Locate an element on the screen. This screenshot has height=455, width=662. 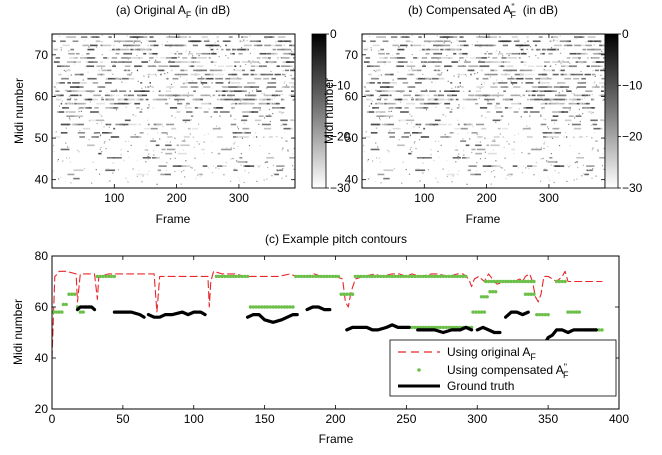
series-line-ground-truth is located at coordinates (488, 330).